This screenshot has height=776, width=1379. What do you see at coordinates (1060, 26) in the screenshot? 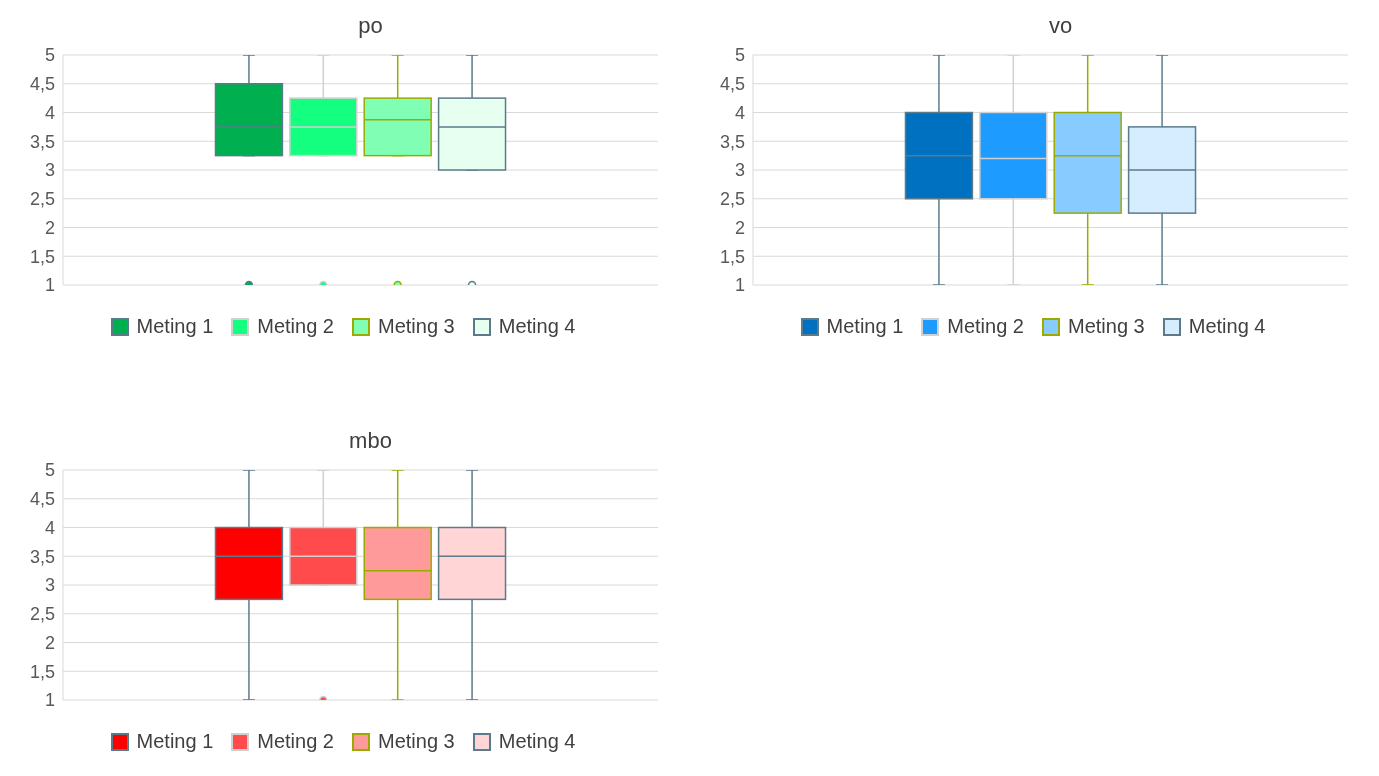
I see `chart-title: vo` at bounding box center [1060, 26].